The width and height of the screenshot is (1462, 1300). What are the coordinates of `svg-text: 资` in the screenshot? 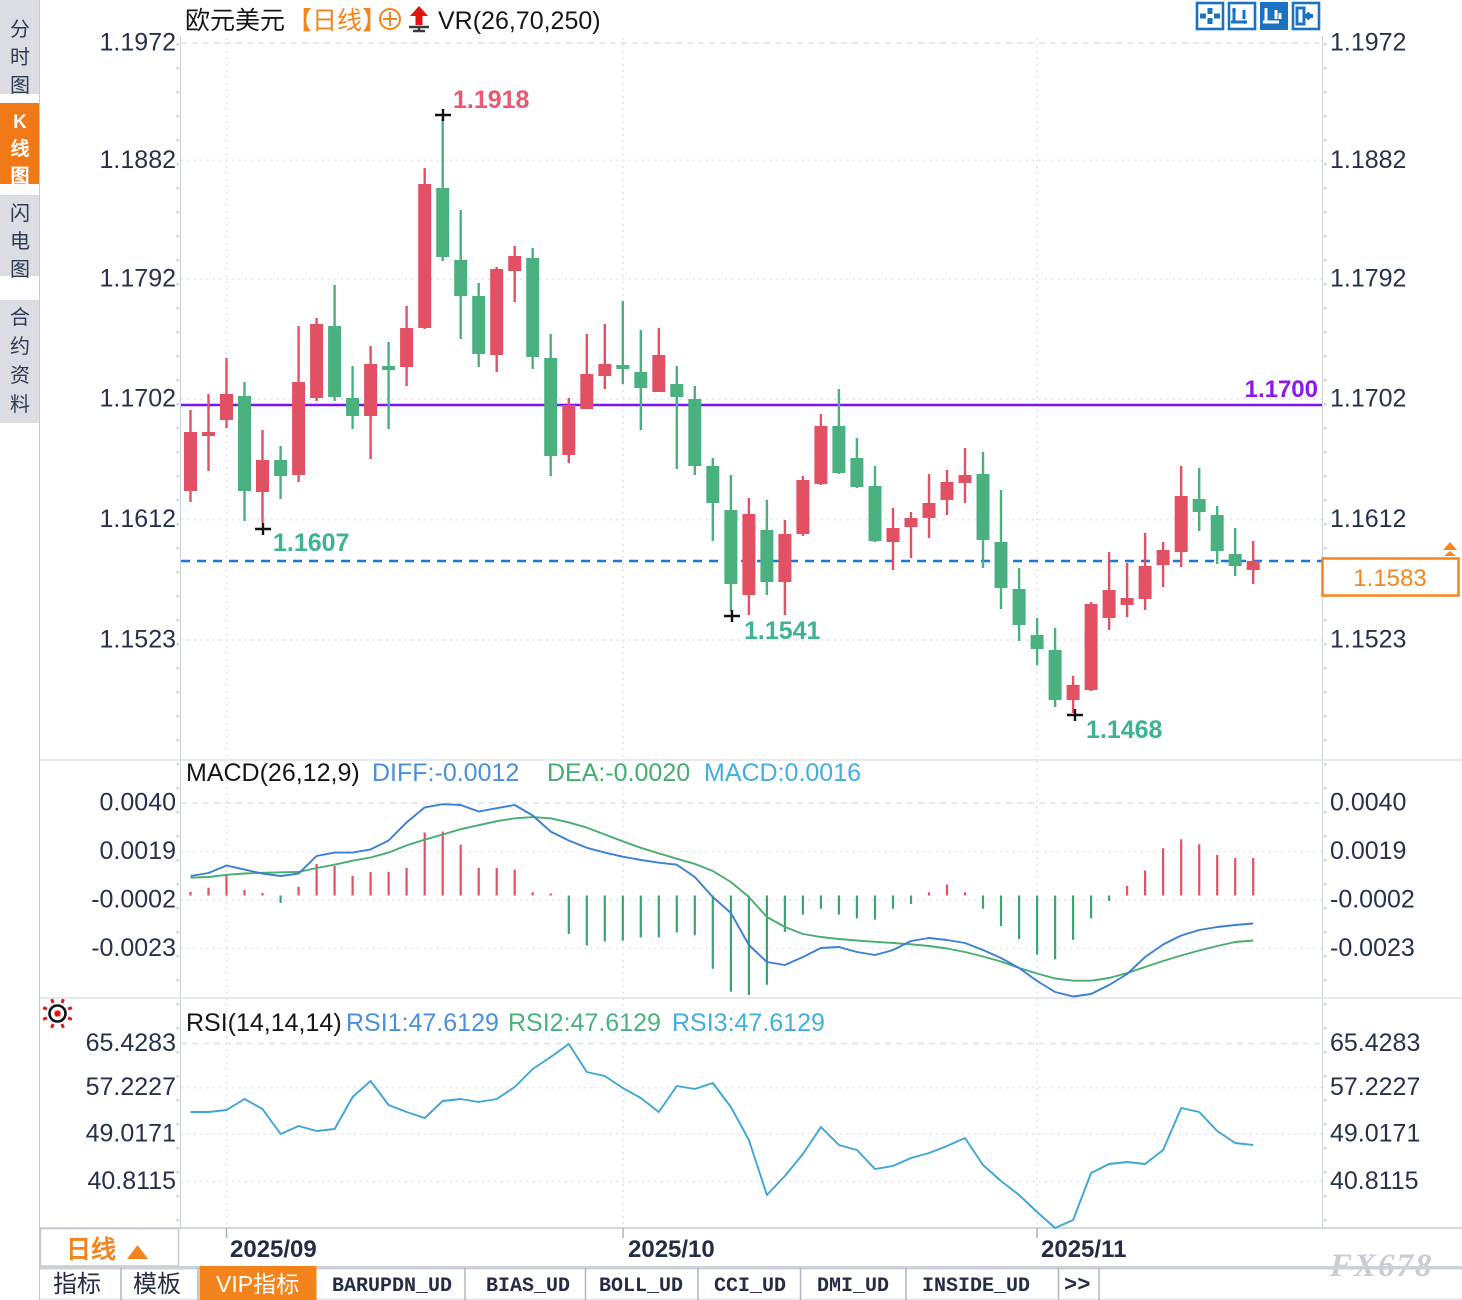 It's located at (20, 375).